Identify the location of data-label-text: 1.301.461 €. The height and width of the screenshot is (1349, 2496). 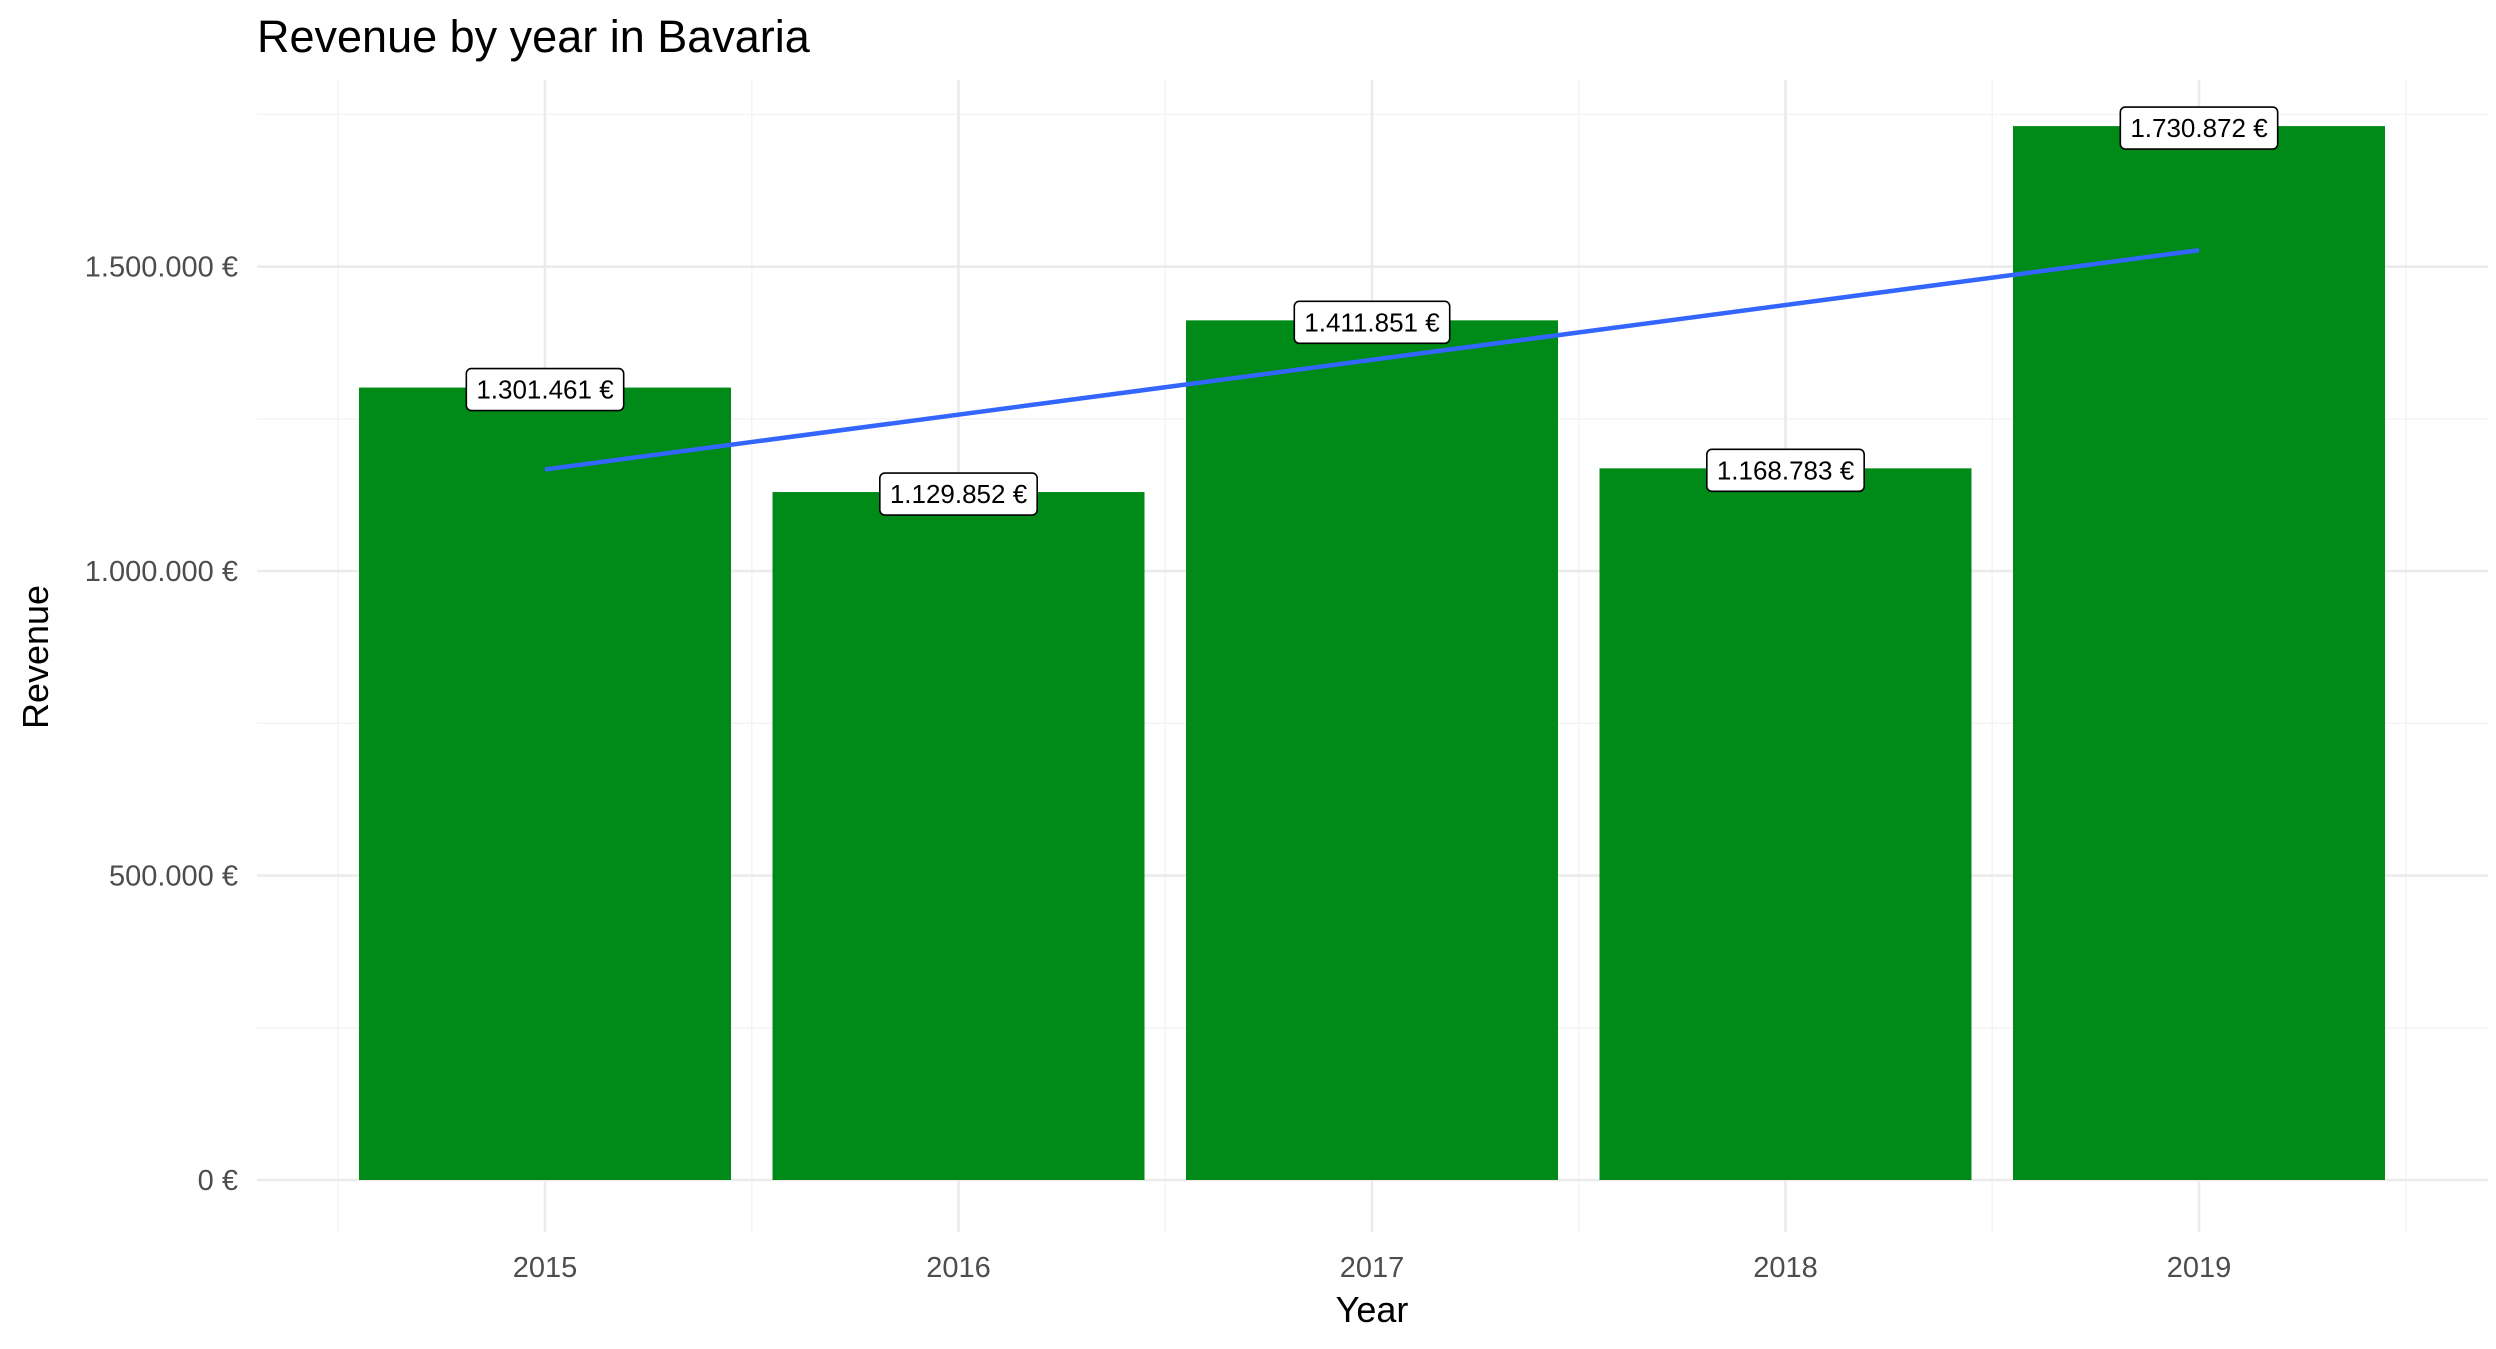
(545, 390).